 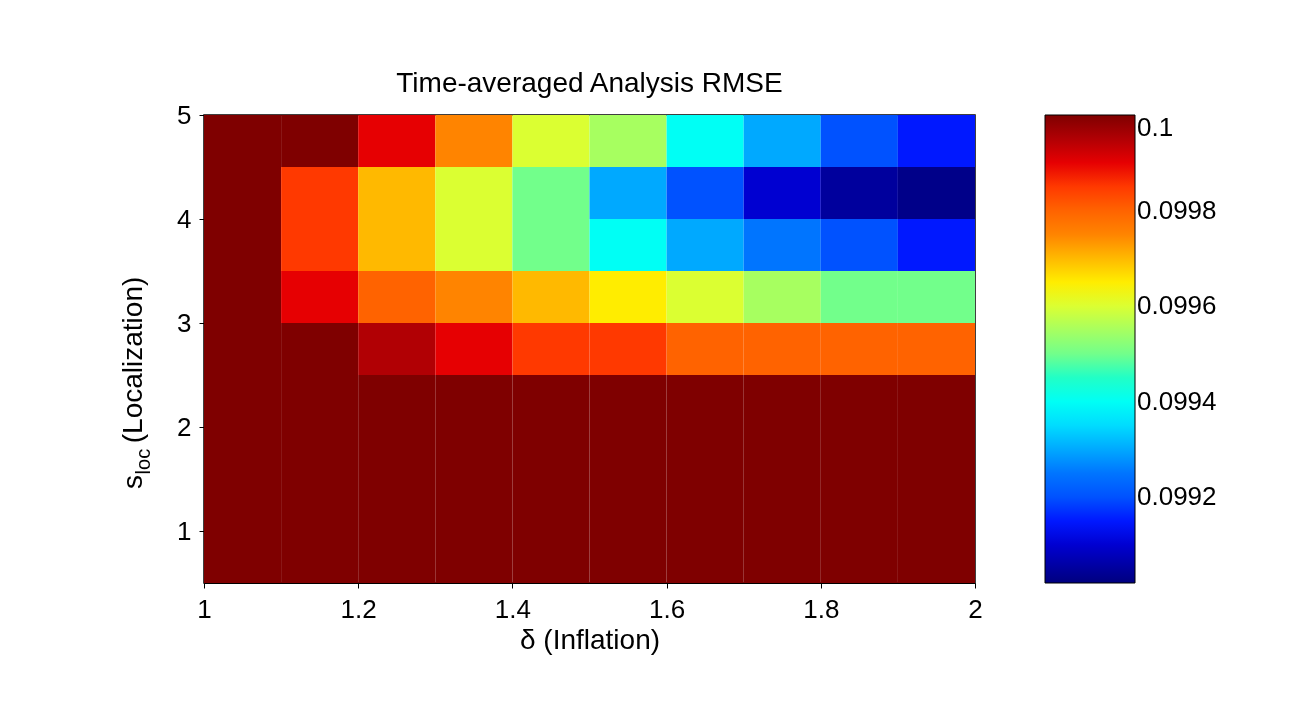 What do you see at coordinates (358, 608) in the screenshot?
I see `x-tick-label: 1.2` at bounding box center [358, 608].